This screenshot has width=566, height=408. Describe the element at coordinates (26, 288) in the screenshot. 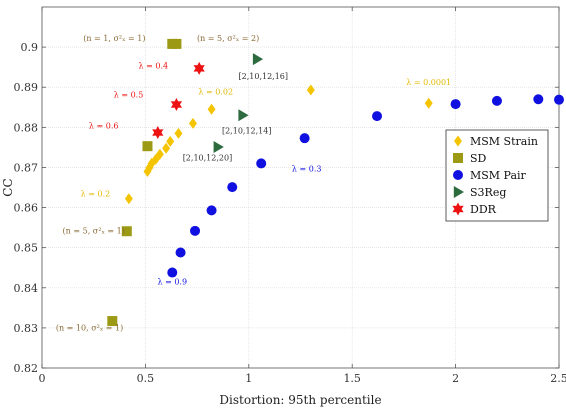

I see `y-tick-label: 0.84` at that location.